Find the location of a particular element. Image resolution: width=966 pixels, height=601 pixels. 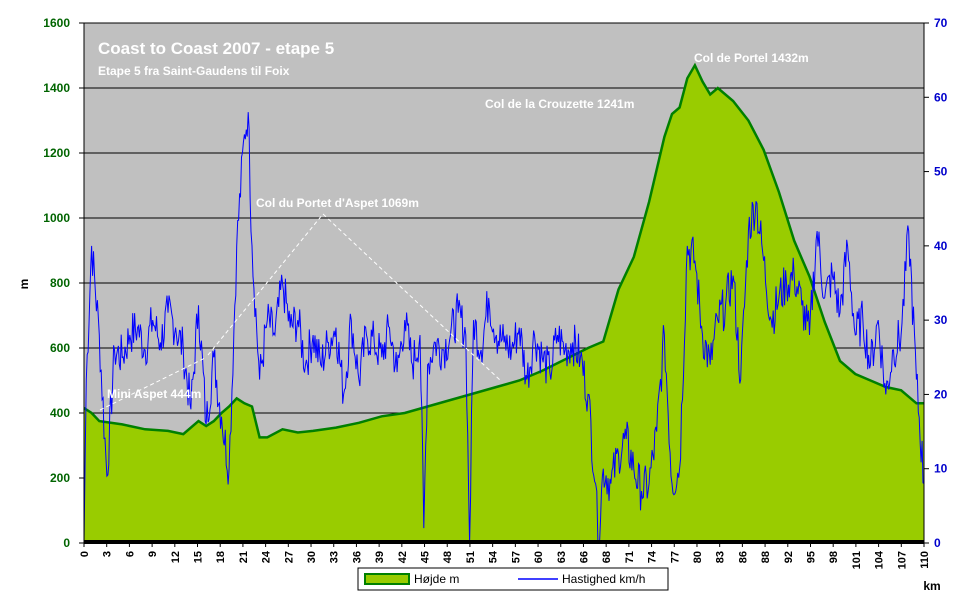

x-tick-label: 51 is located at coordinates (471, 557).